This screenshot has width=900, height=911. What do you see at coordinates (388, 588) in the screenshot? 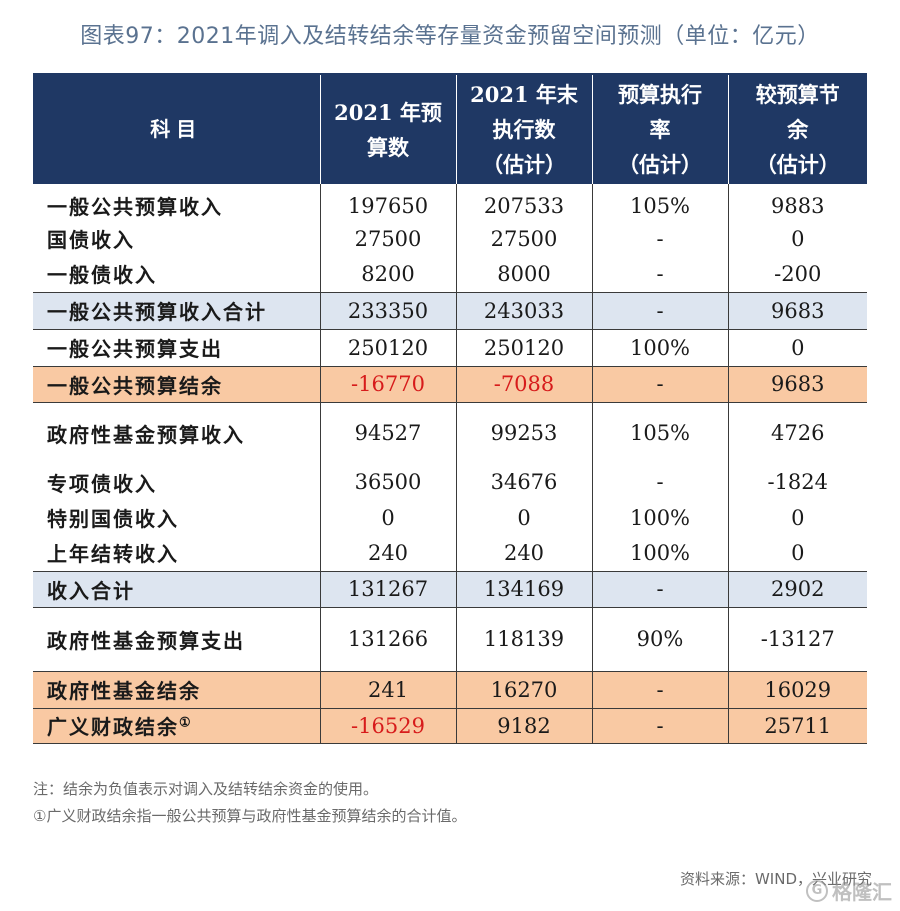
I see `cell-budget: 131267` at bounding box center [388, 588].